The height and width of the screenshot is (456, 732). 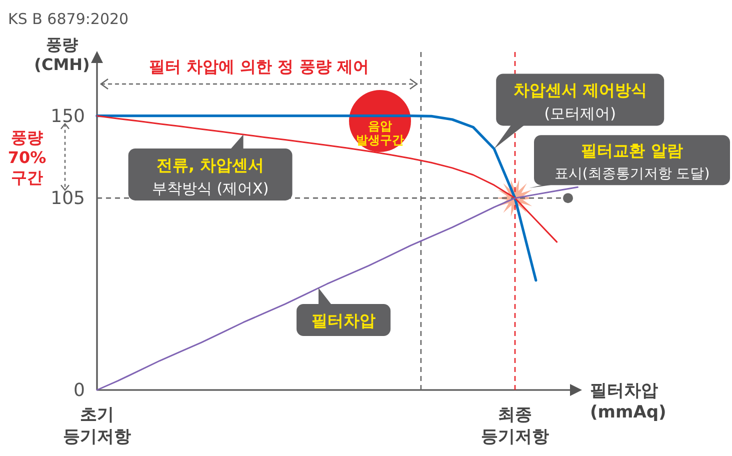 What do you see at coordinates (68, 19) in the screenshot?
I see `text: KS B 6879:2020` at bounding box center [68, 19].